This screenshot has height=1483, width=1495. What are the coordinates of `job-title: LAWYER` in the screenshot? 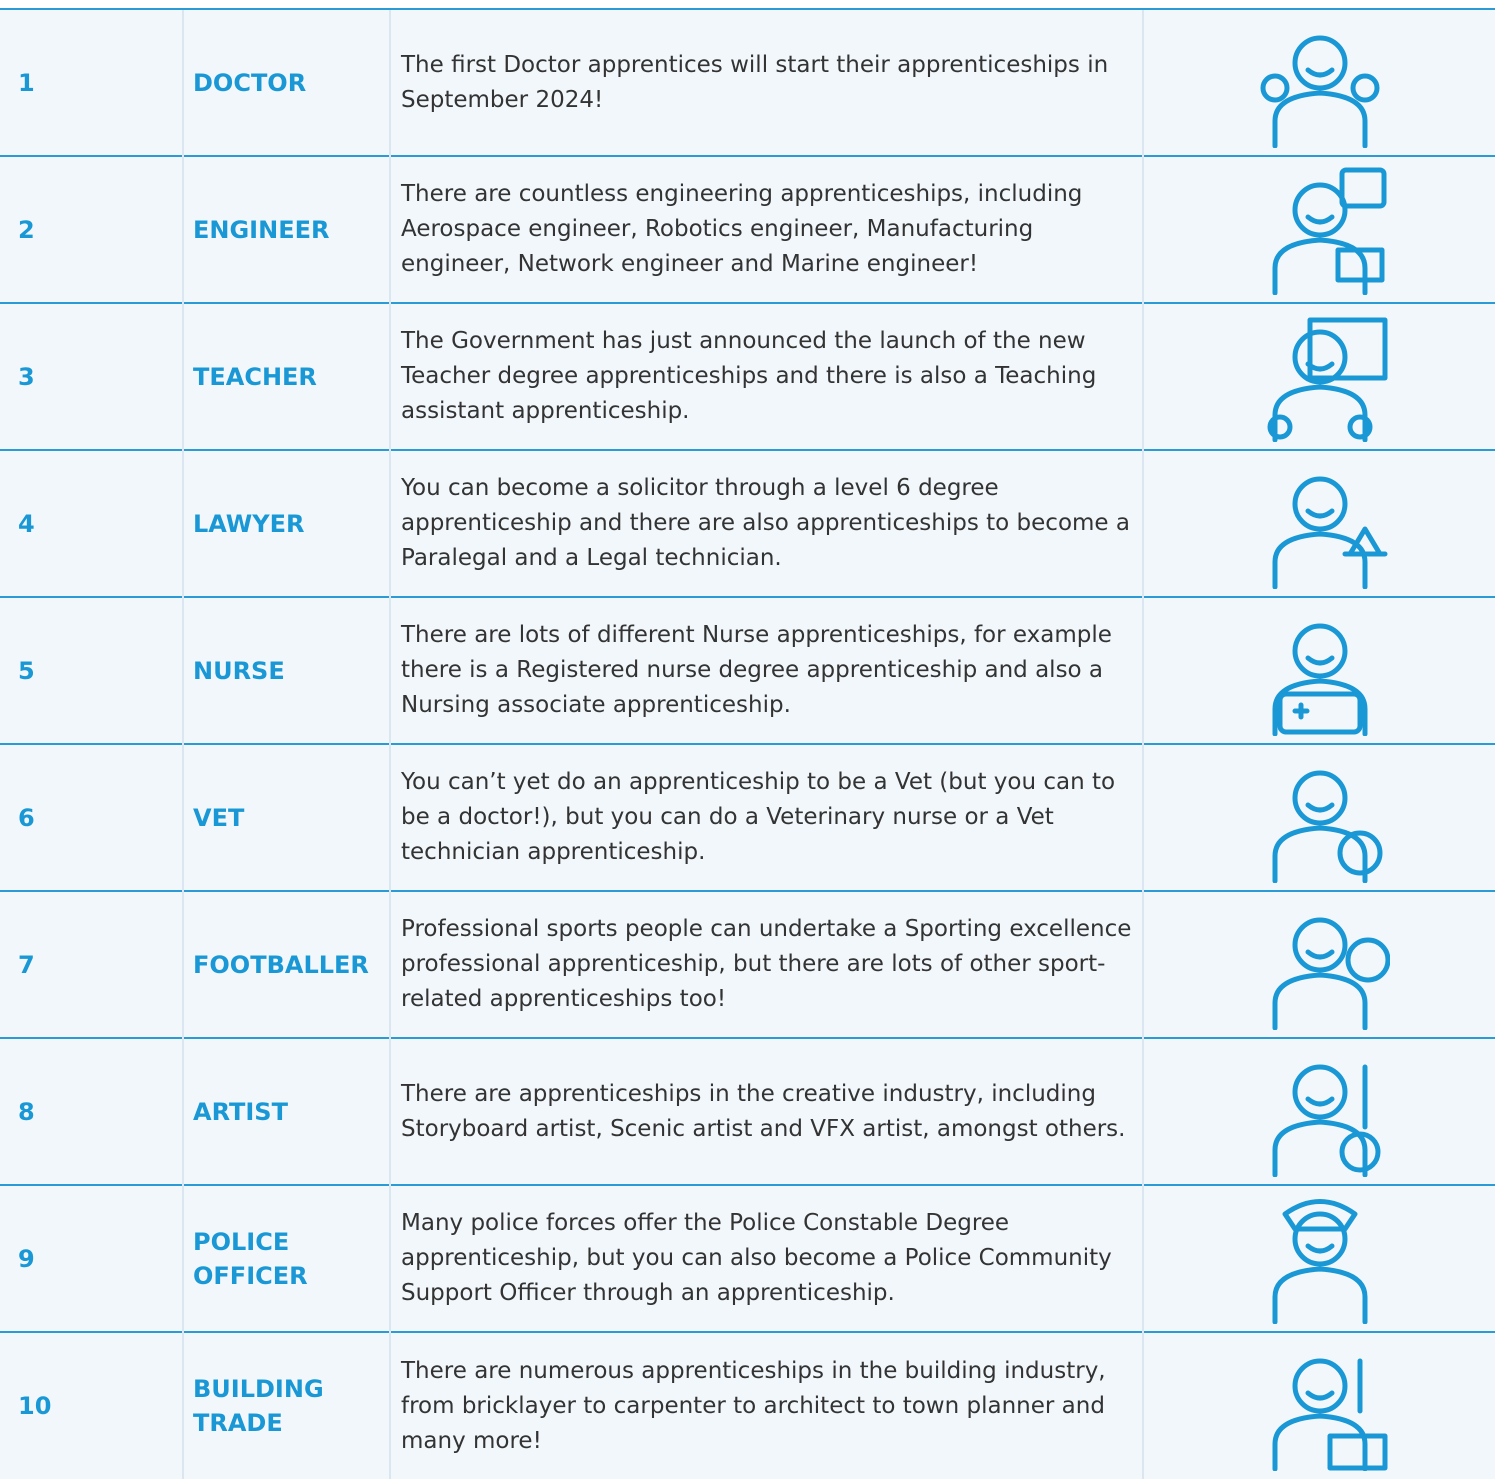 It's located at (286, 523).